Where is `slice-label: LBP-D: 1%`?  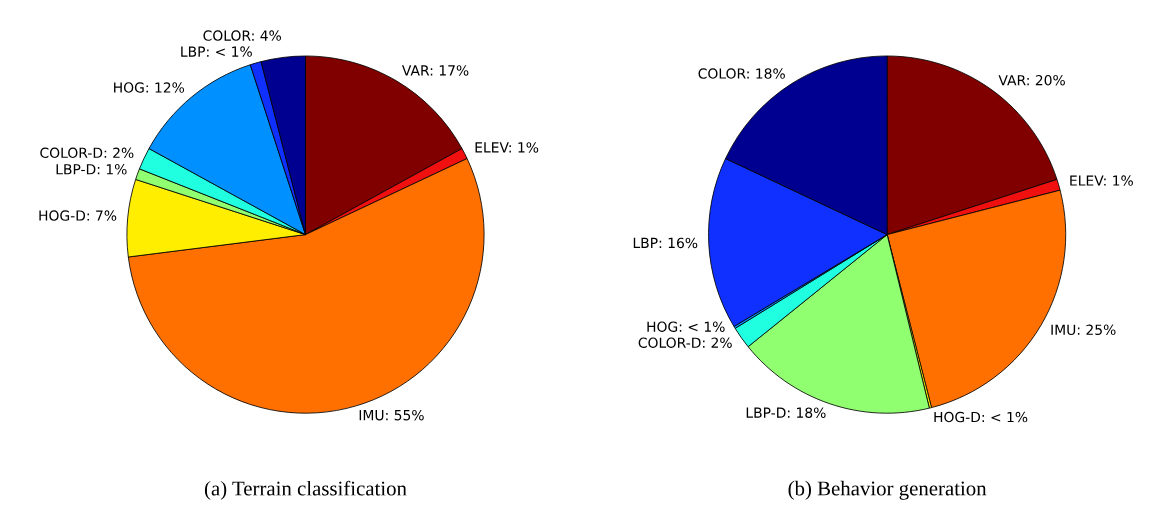 slice-label: LBP-D: 1% is located at coordinates (91, 169).